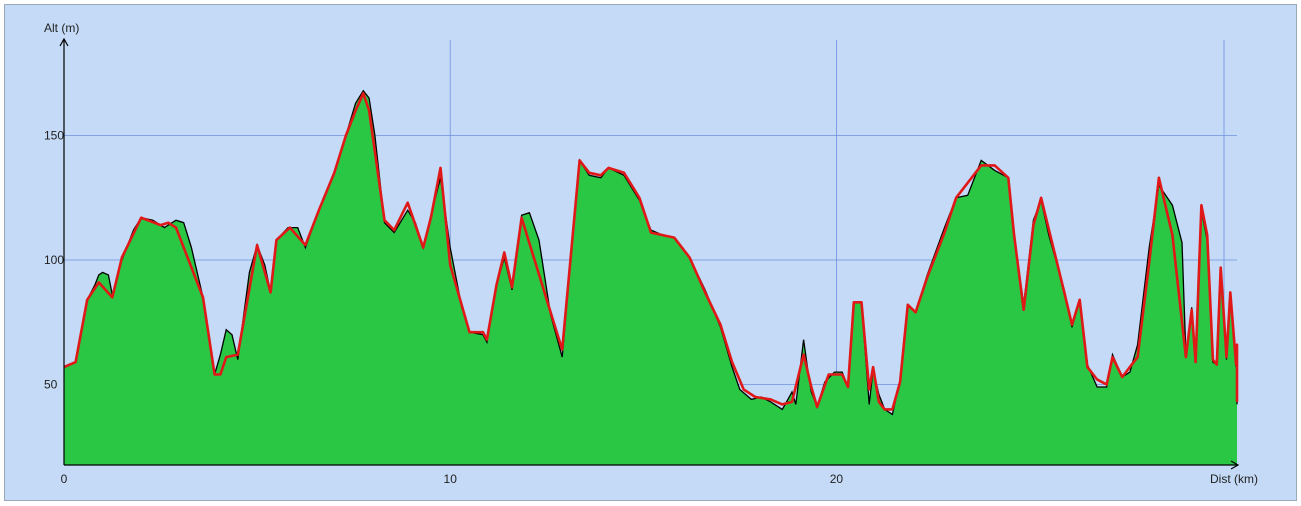  I want to click on y-tick-label: 100, so click(54, 260).